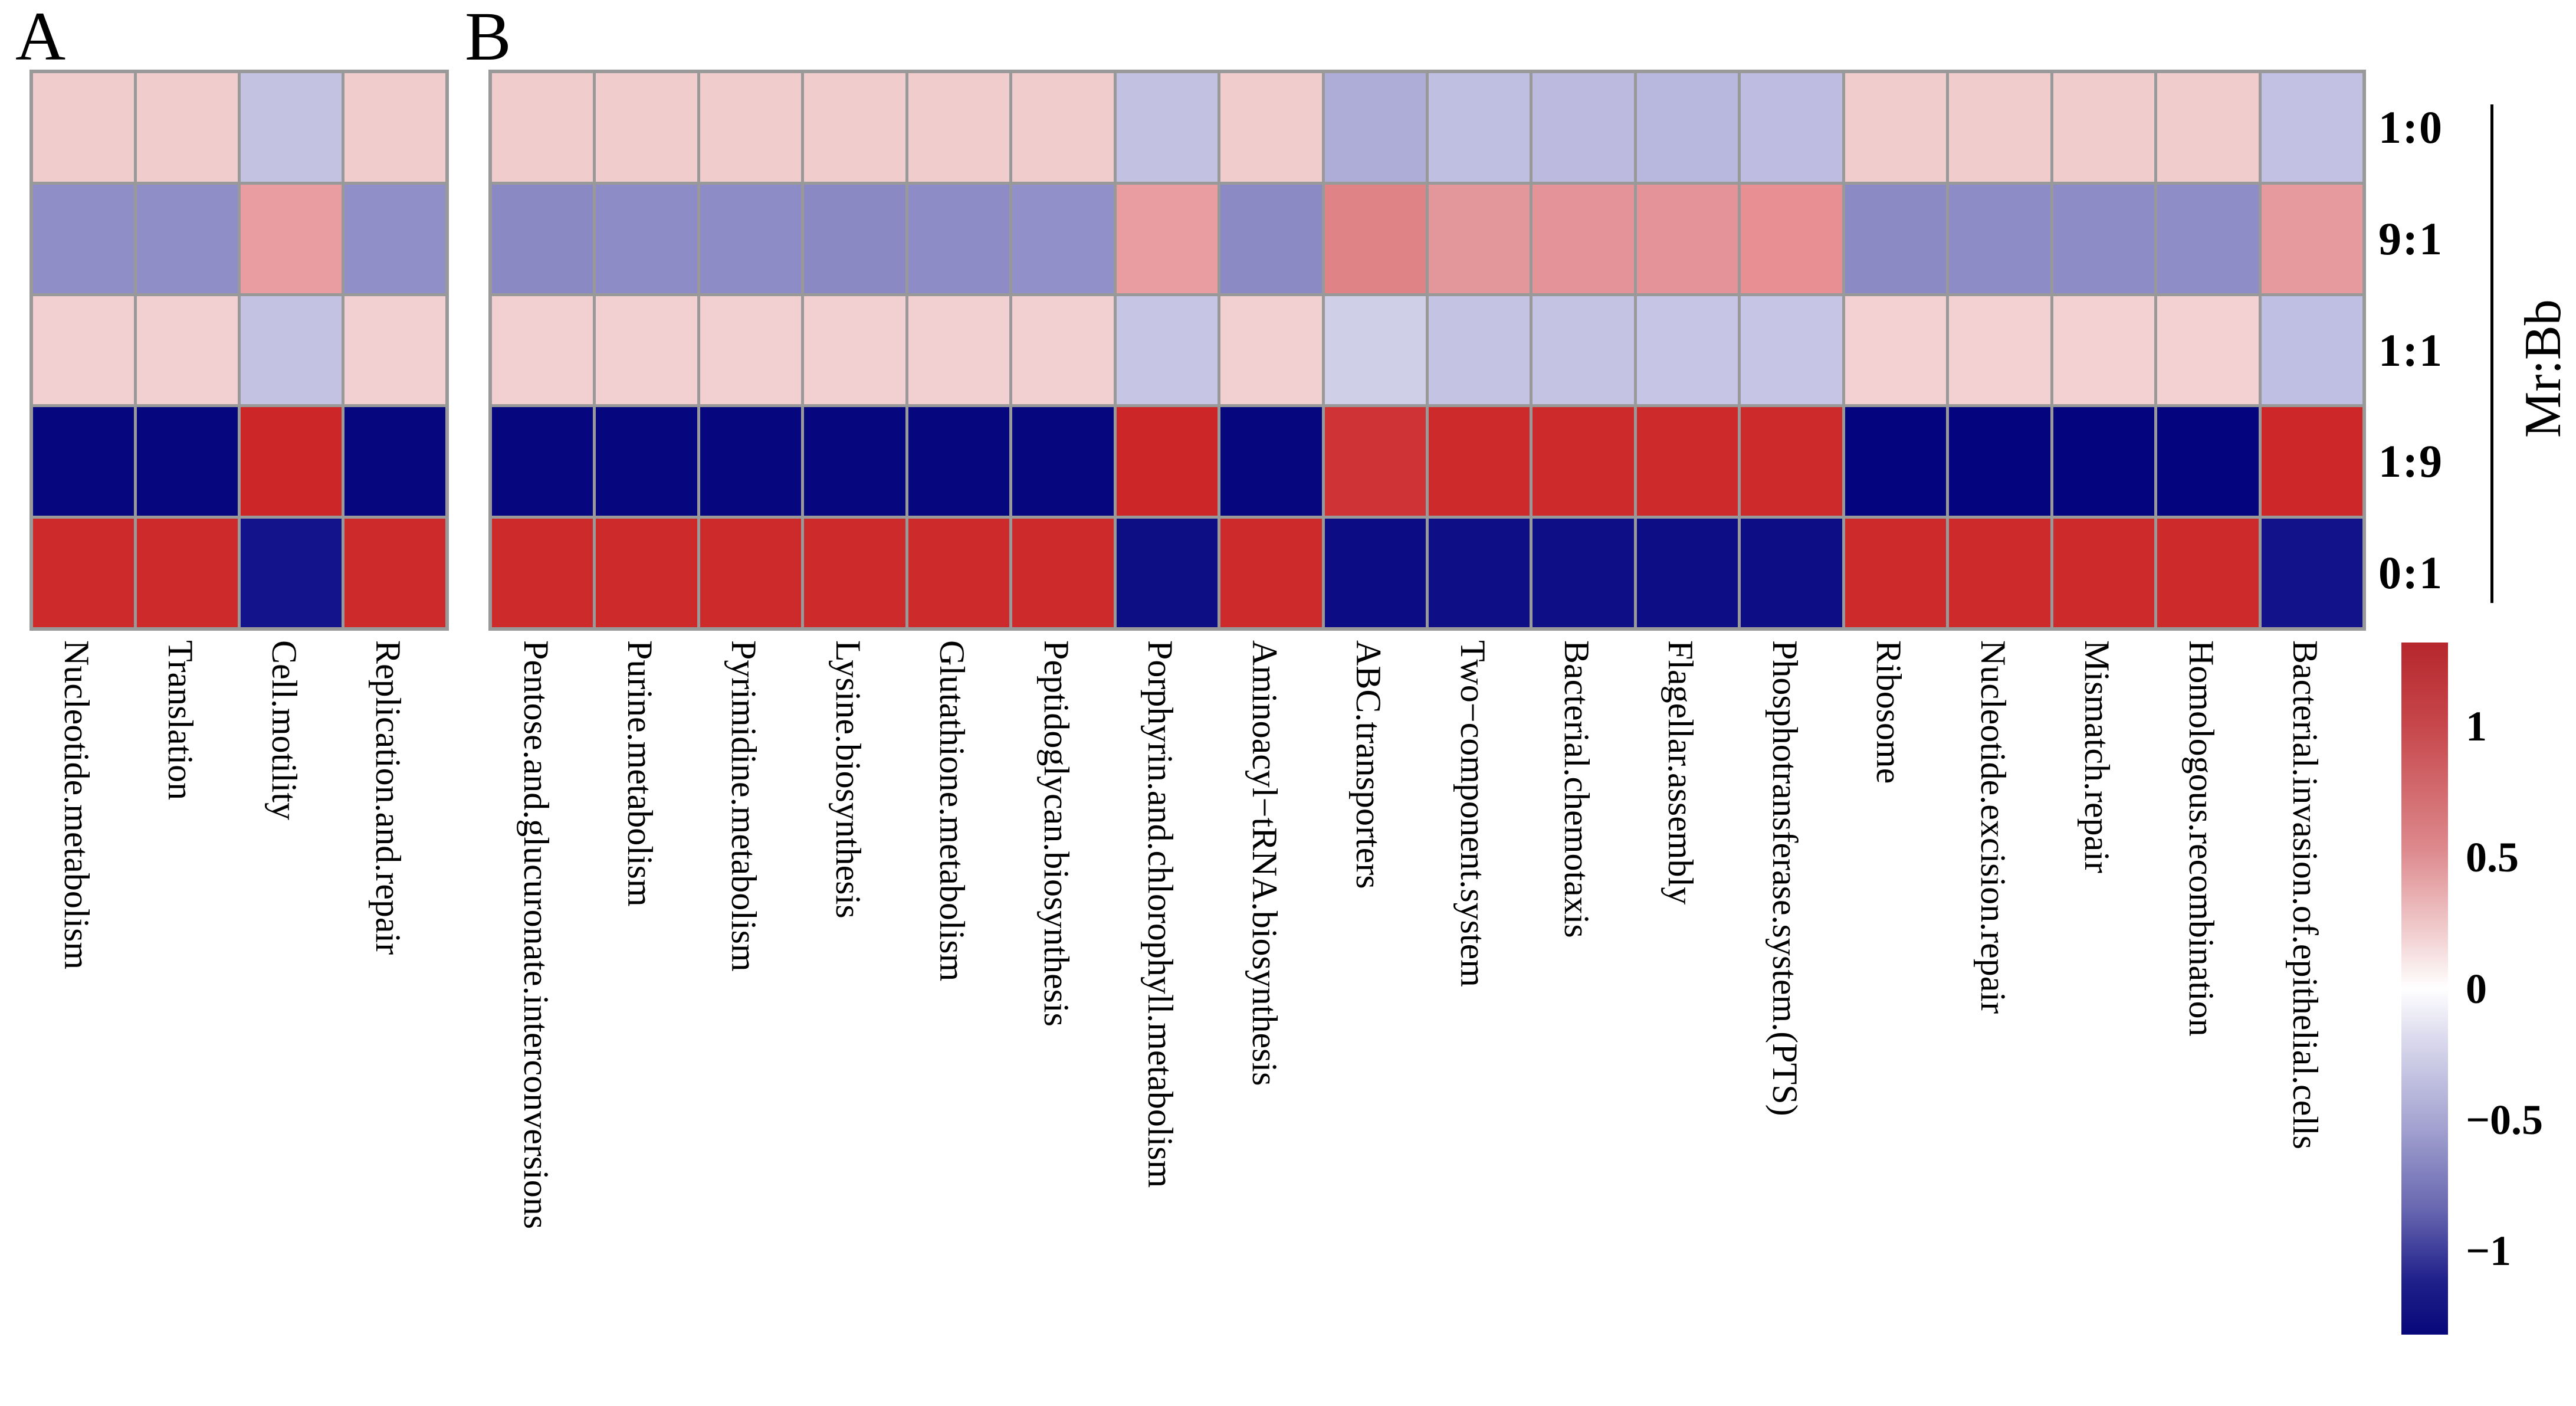 The height and width of the screenshot is (1406, 2576). Describe the element at coordinates (1999, 350) in the screenshot. I see `heatmap-cell-B-r2-c14` at that location.